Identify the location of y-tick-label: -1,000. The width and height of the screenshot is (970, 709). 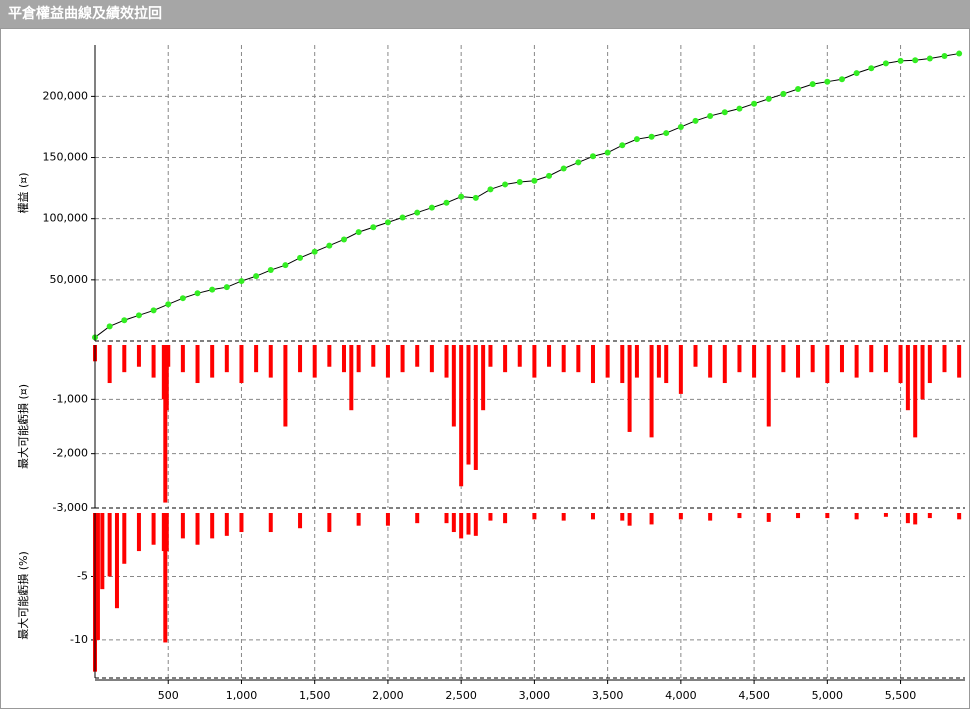
(70, 398).